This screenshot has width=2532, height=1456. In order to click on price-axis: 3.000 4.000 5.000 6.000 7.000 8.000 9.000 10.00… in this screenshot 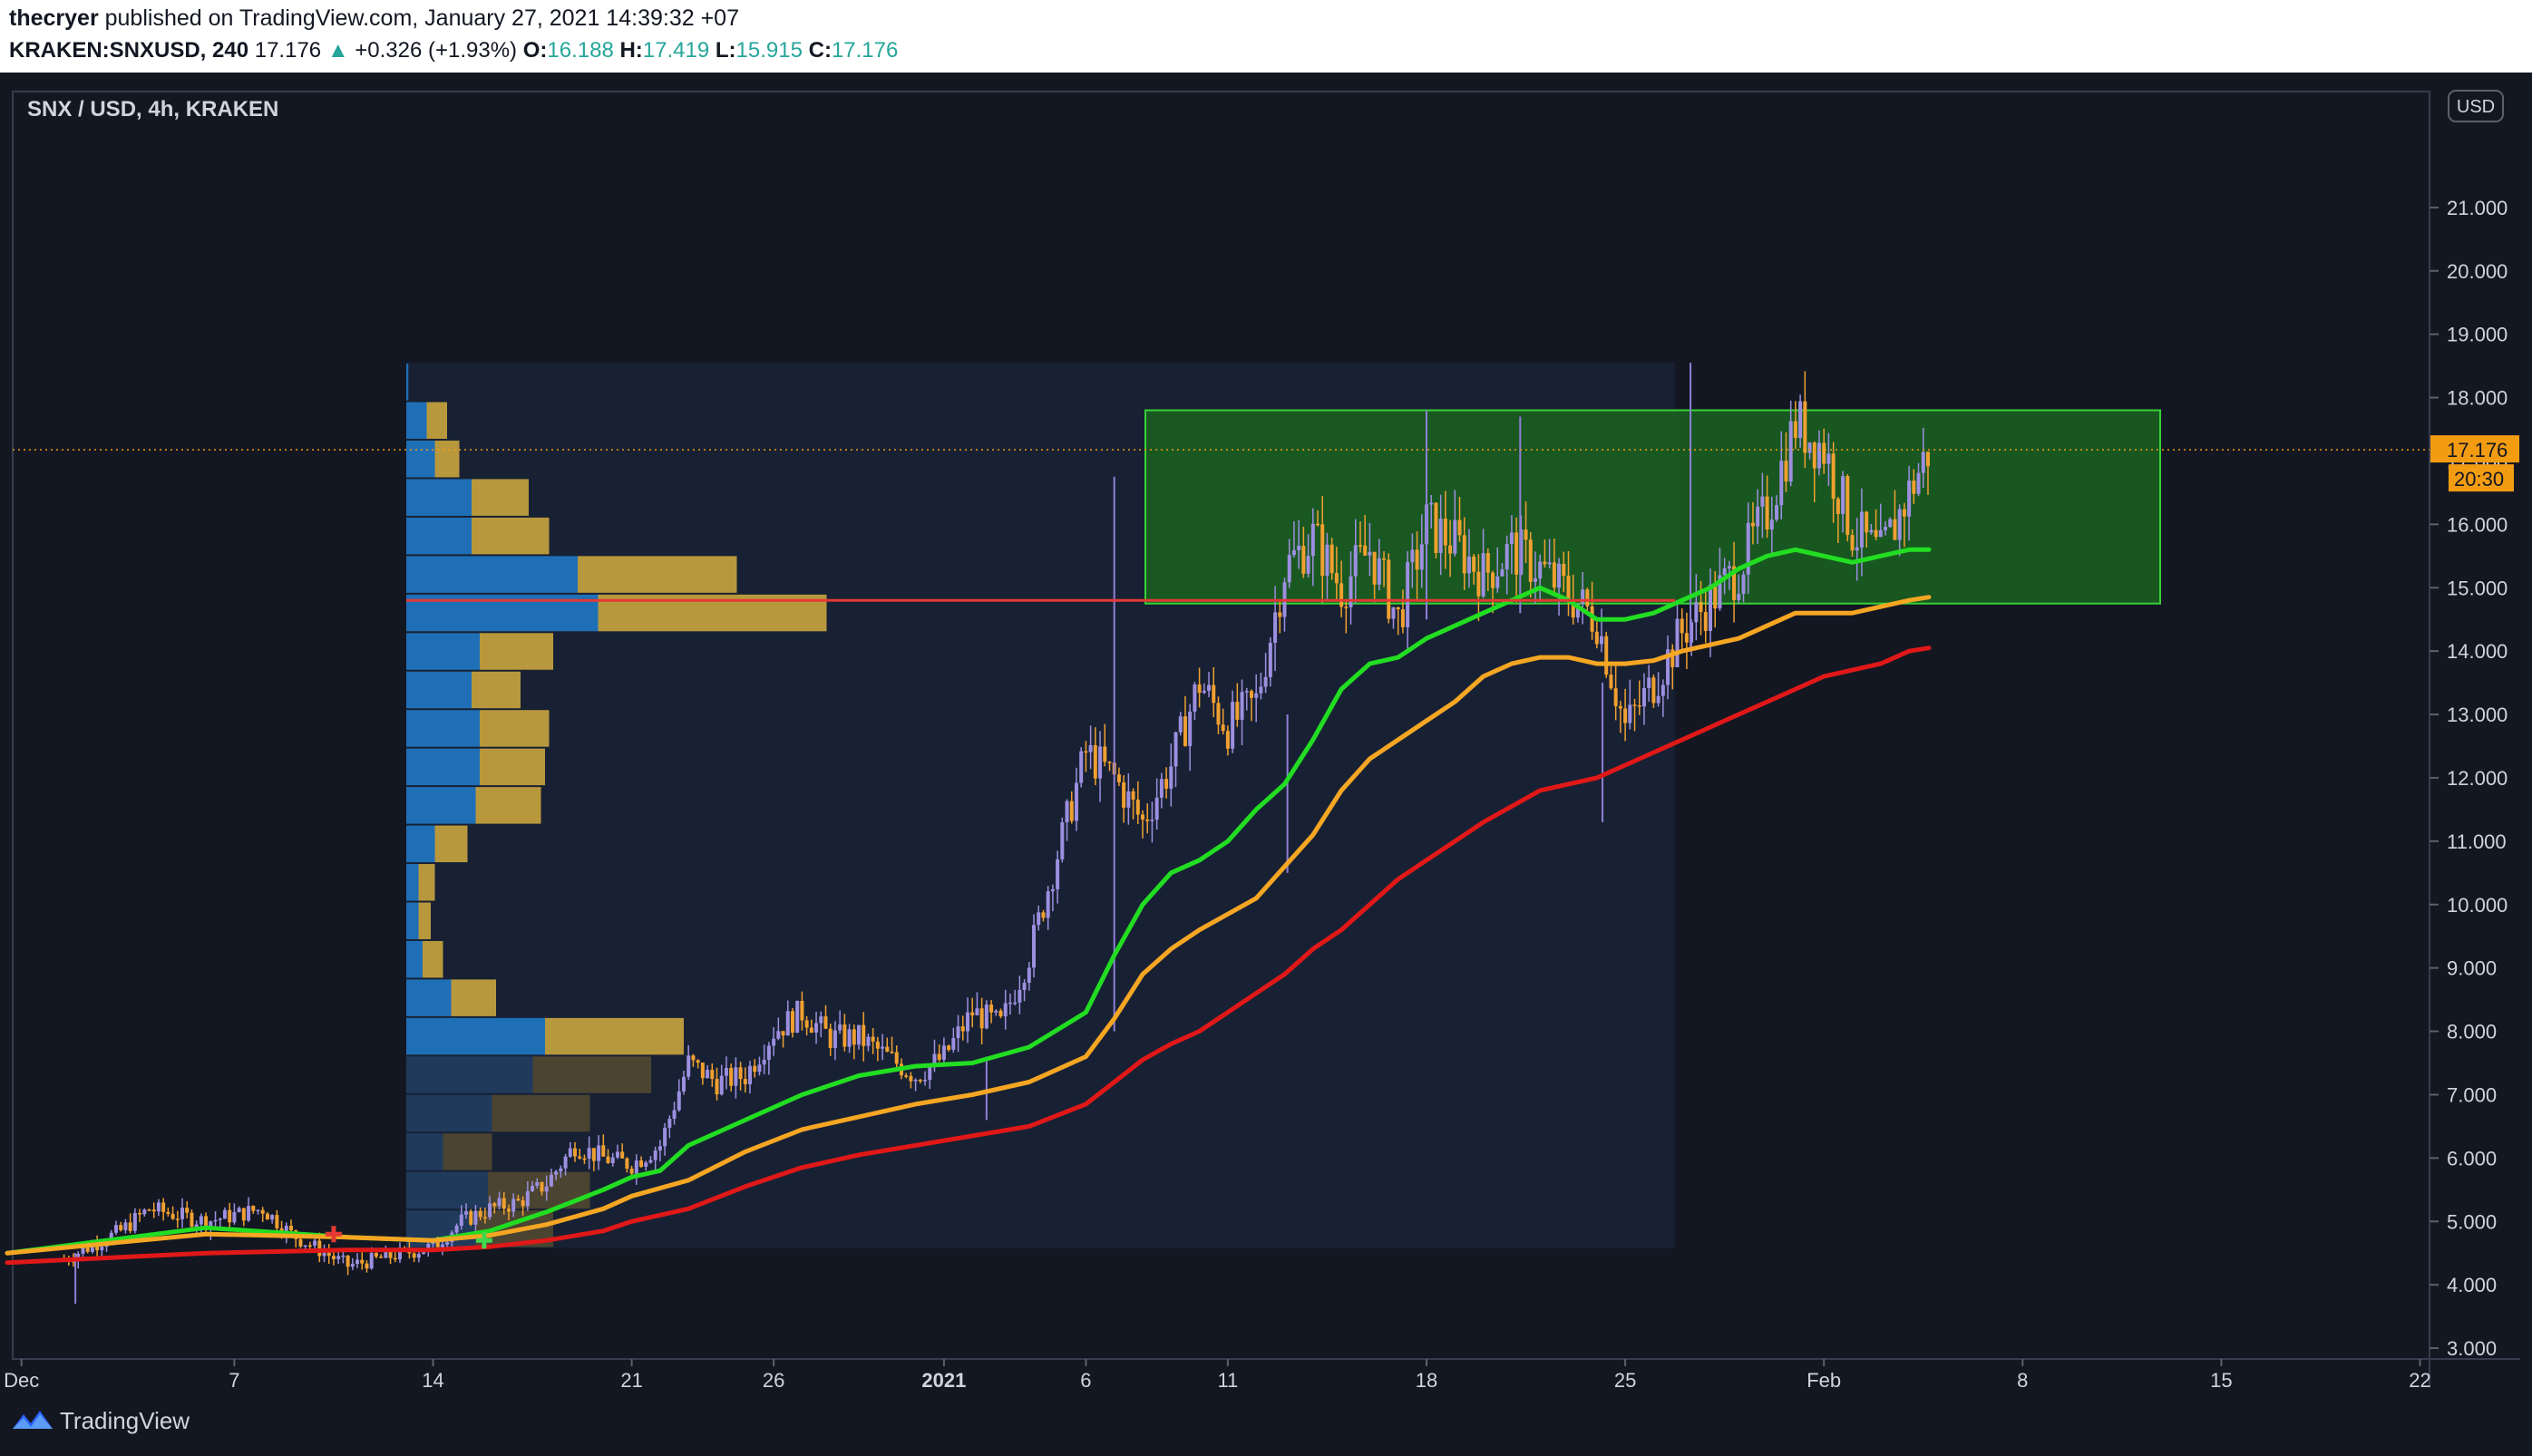, I will do `click(2474, 778)`.